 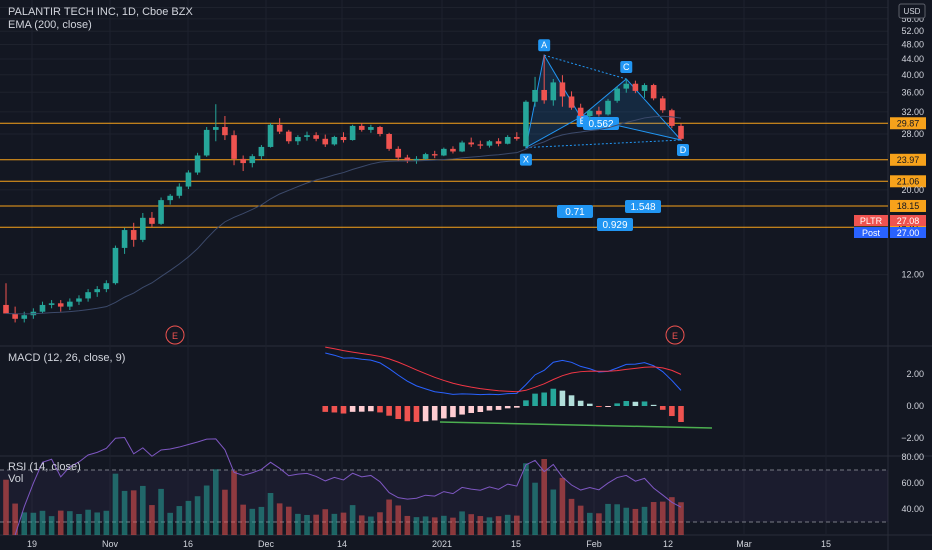 I want to click on time-tick-label: Mar, so click(x=744, y=544).